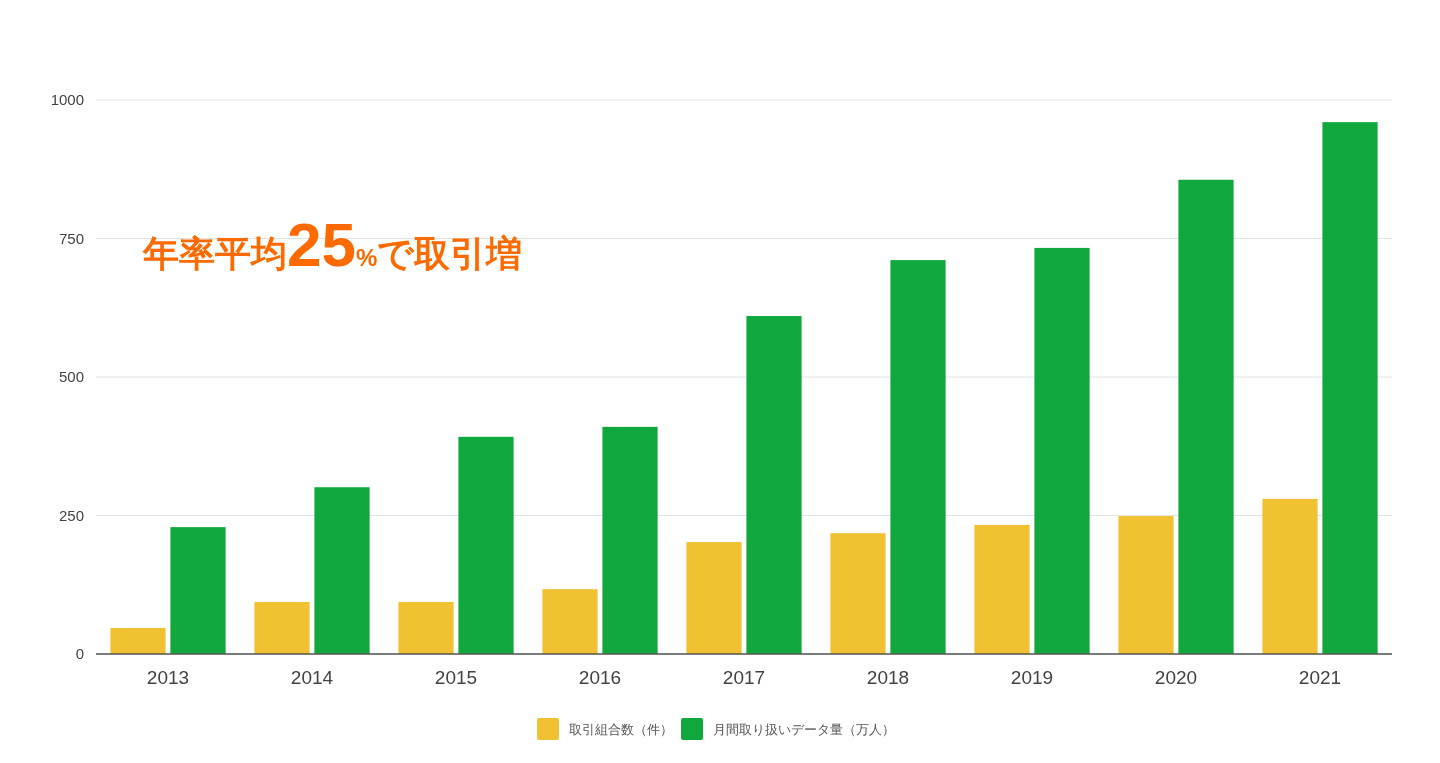  I want to click on y-tick-label: 750, so click(71, 238).